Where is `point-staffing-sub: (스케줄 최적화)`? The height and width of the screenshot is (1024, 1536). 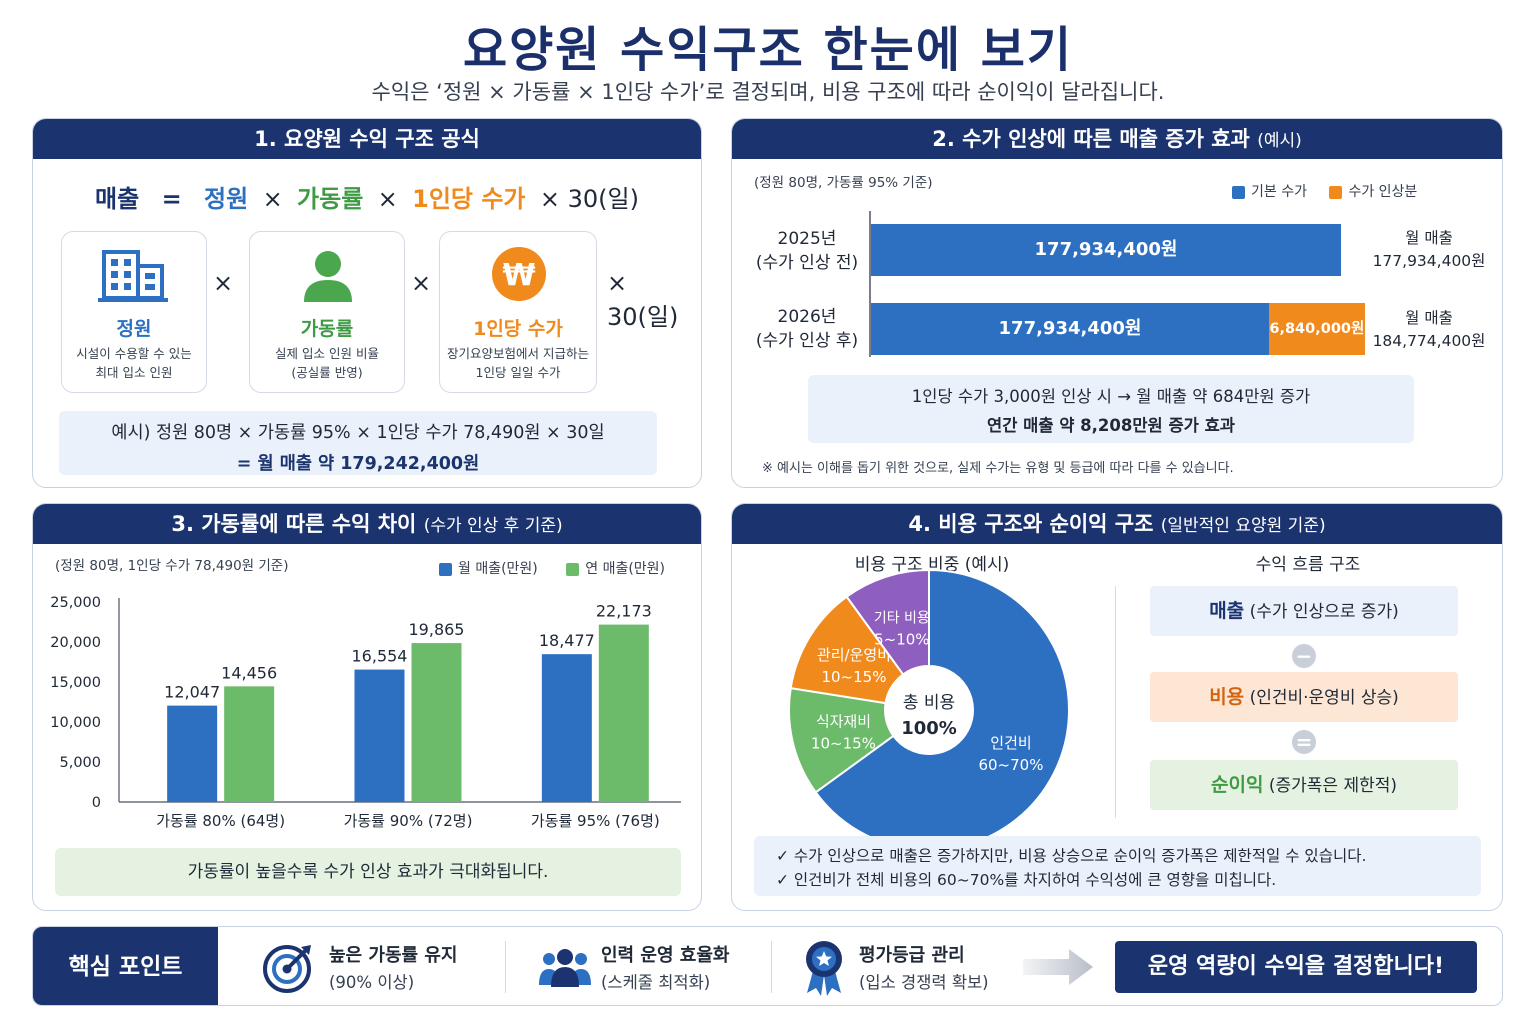
point-staffing-sub: (스케줄 최적화) is located at coordinates (656, 982).